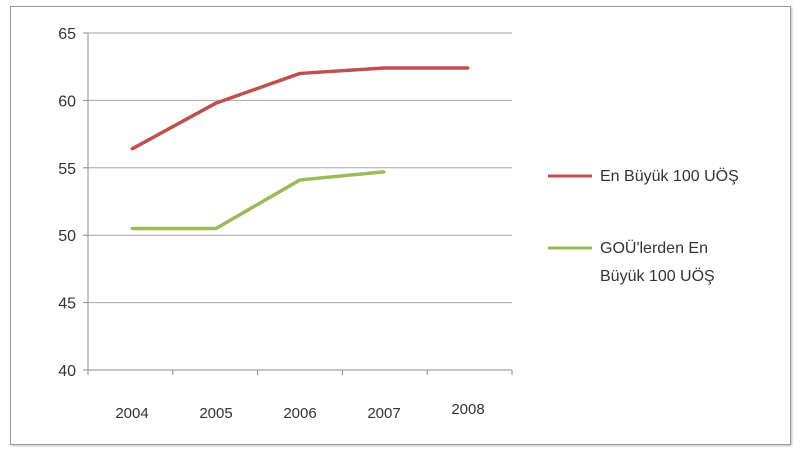 This screenshot has height=451, width=800. I want to click on y-tick-label: 55, so click(67, 169).